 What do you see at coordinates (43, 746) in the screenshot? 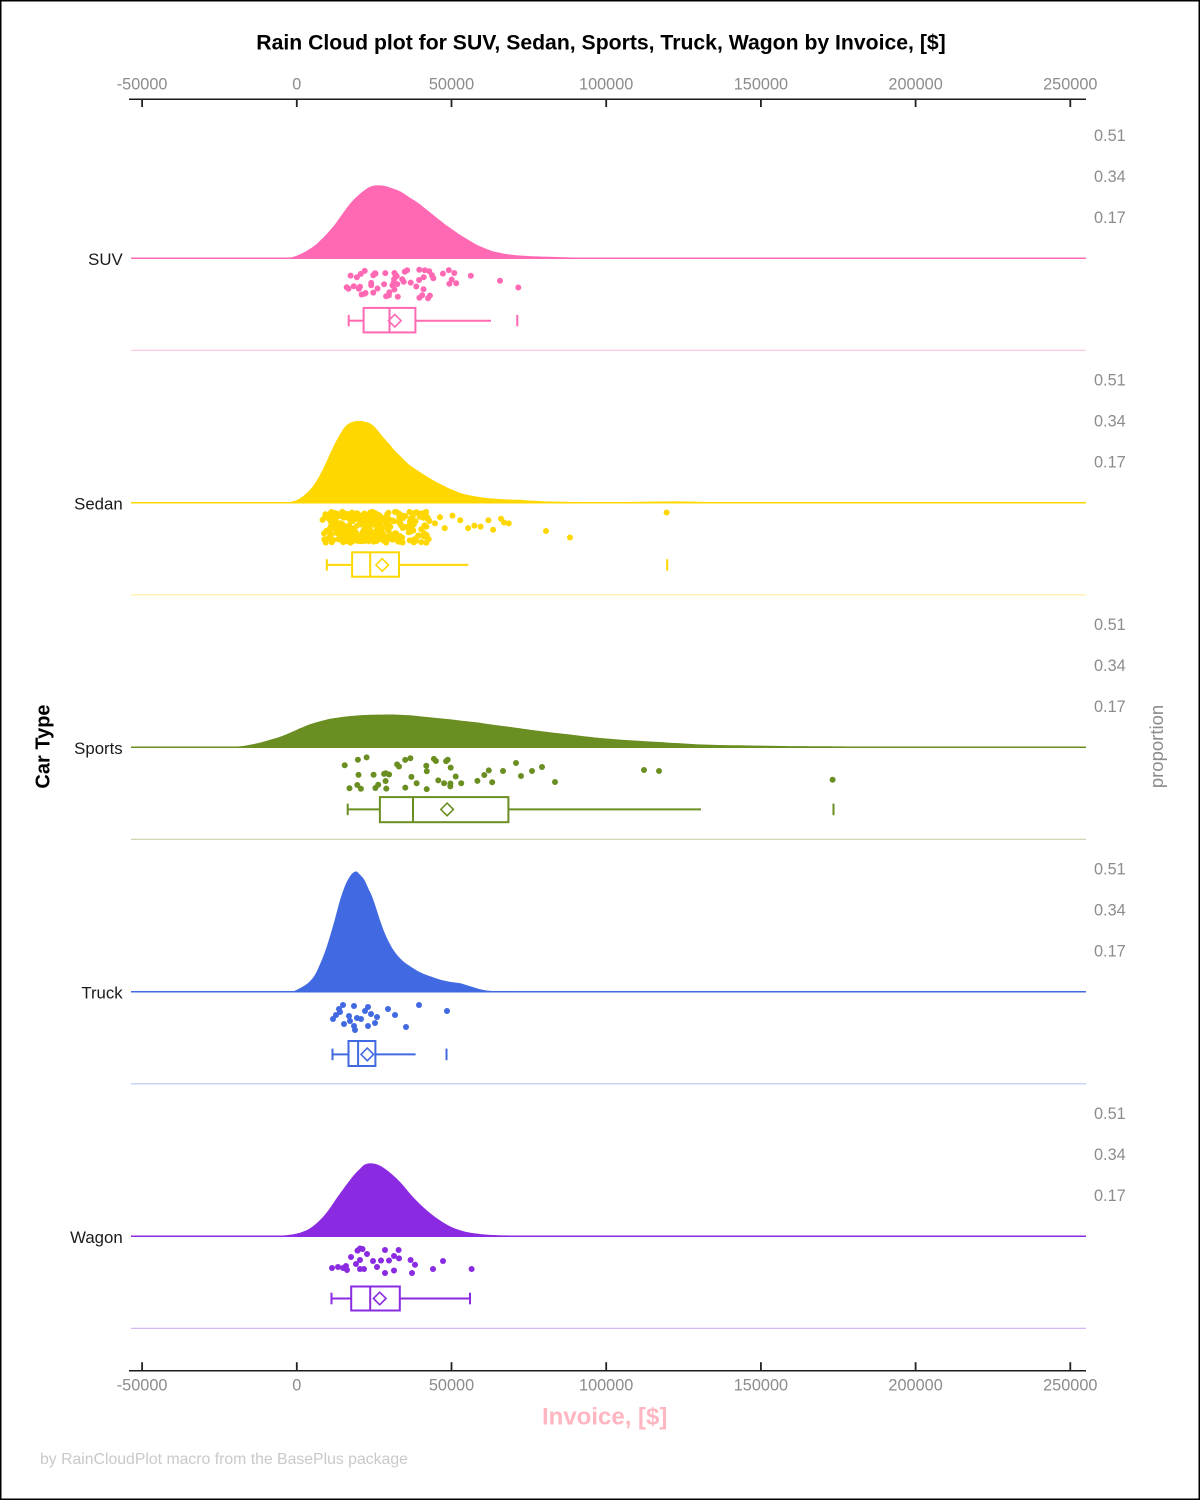
I see `svg-text: Car Type` at bounding box center [43, 746].